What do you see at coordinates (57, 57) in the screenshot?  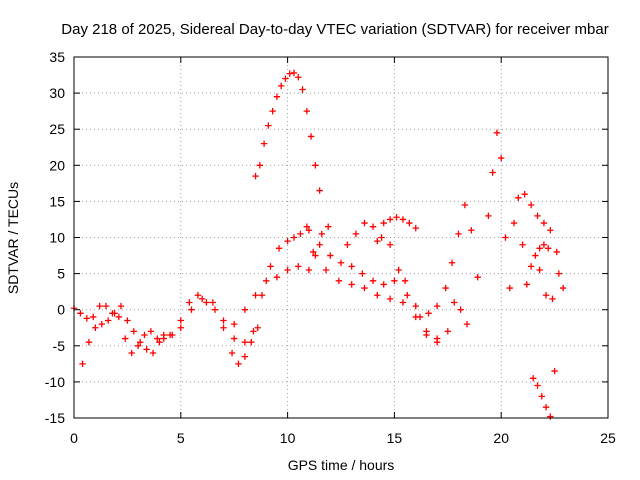 I see `y-tick-label: 35` at bounding box center [57, 57].